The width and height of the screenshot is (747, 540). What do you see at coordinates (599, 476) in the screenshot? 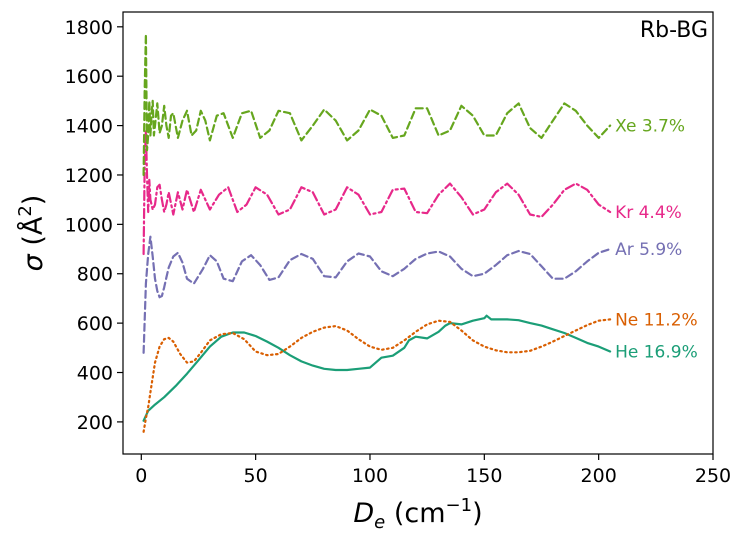
I see `x-tick-label: 200` at bounding box center [599, 476].